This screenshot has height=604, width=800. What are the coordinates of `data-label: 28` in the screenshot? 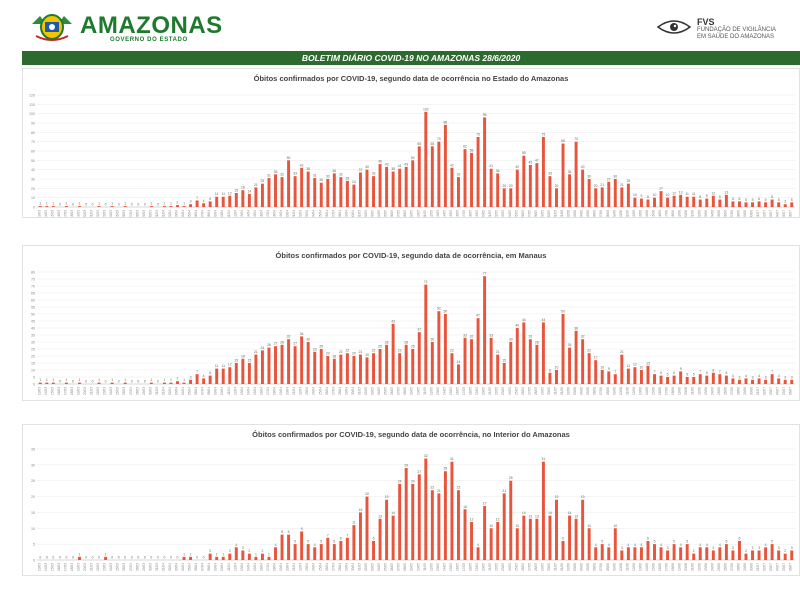 It's located at (406, 342).